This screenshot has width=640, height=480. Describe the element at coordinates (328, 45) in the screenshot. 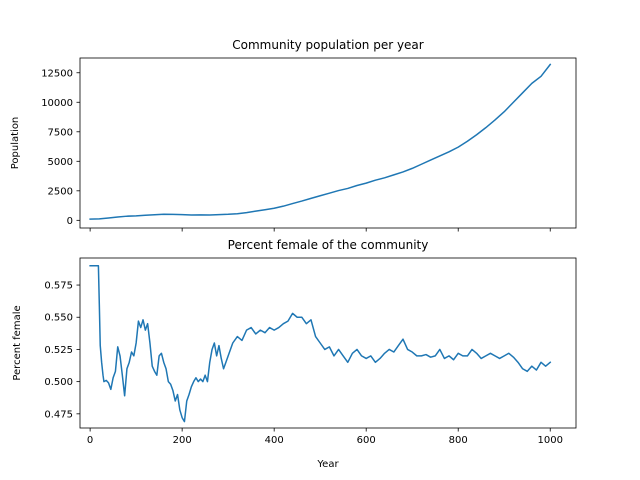

I see `population-plot-title: Community population per year` at that location.